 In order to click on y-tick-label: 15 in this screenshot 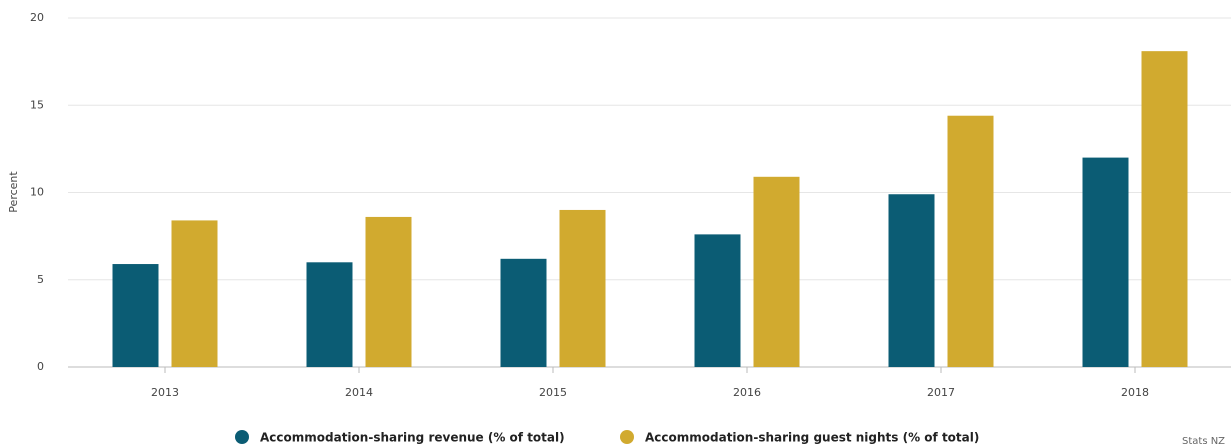, I will do `click(37, 104)`.